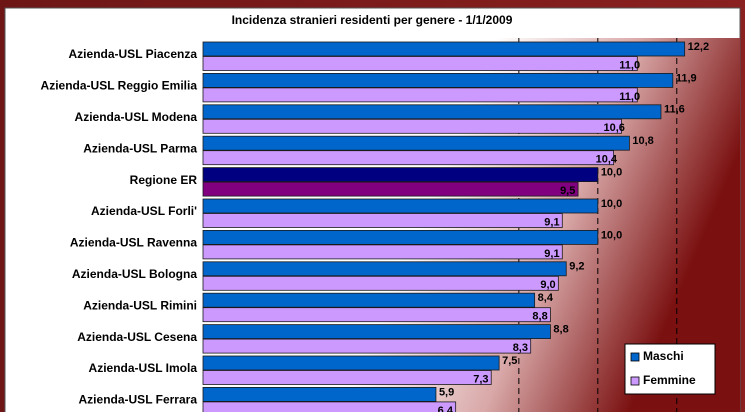 Image resolution: width=745 pixels, height=412 pixels. Describe the element at coordinates (567, 191) in the screenshot. I see `value-label: 9,5` at that location.